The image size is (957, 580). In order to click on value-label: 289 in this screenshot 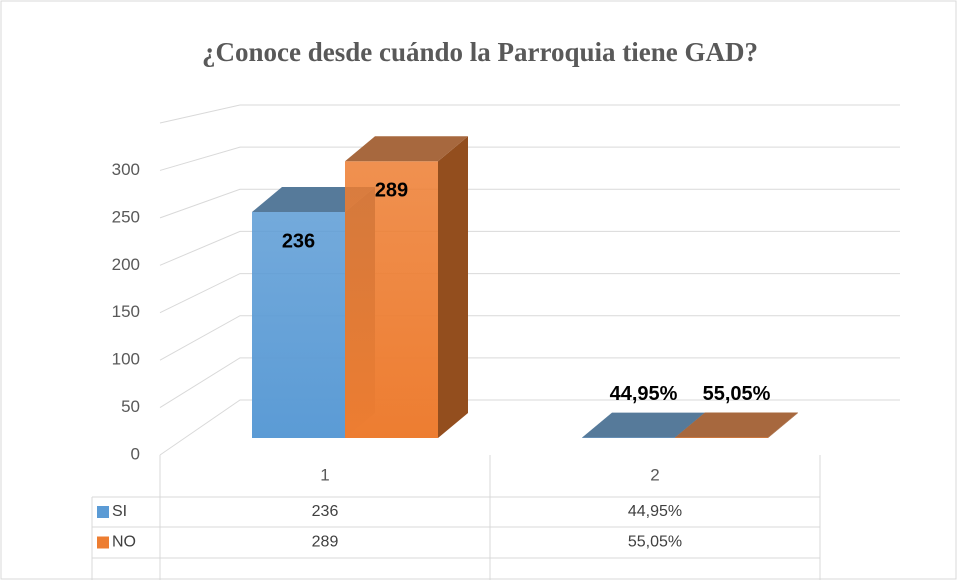, I will do `click(391, 191)`.